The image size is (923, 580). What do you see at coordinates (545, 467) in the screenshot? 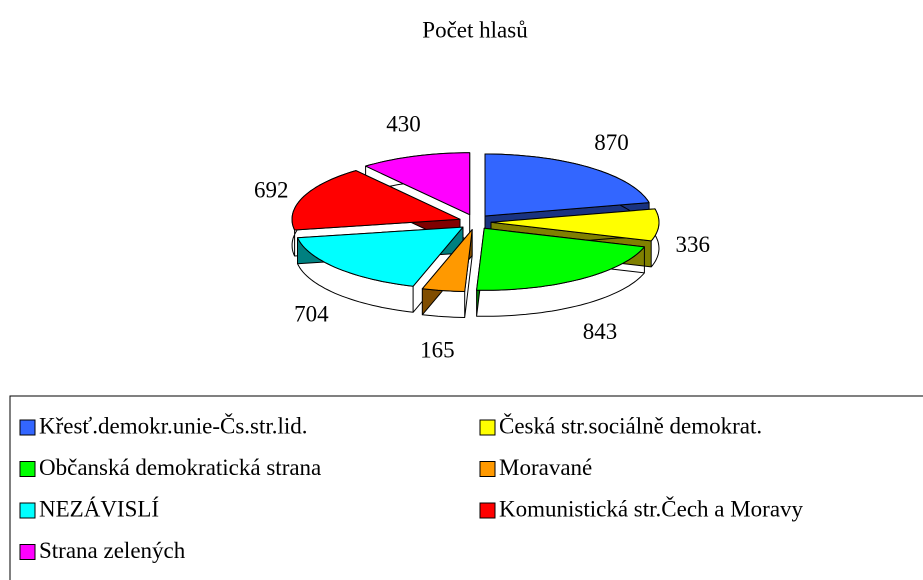
I see `legend-label: Moravané` at bounding box center [545, 467].